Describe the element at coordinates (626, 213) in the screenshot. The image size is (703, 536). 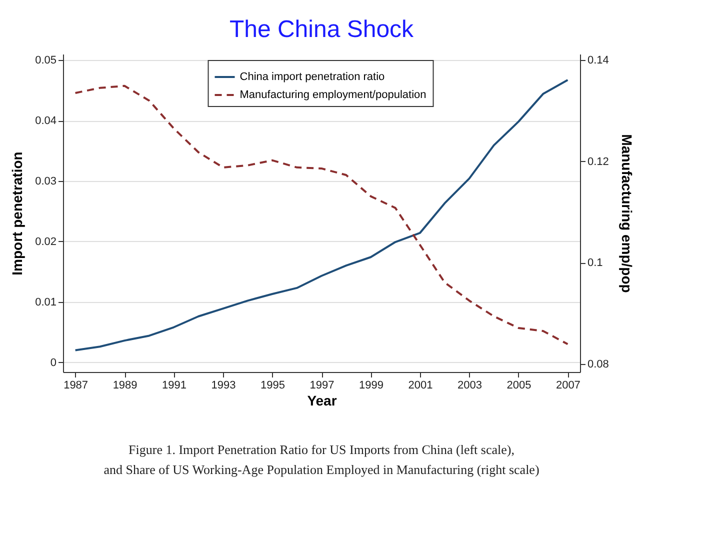
I see `y2-axis-title: Manufacturing emp/pop` at that location.